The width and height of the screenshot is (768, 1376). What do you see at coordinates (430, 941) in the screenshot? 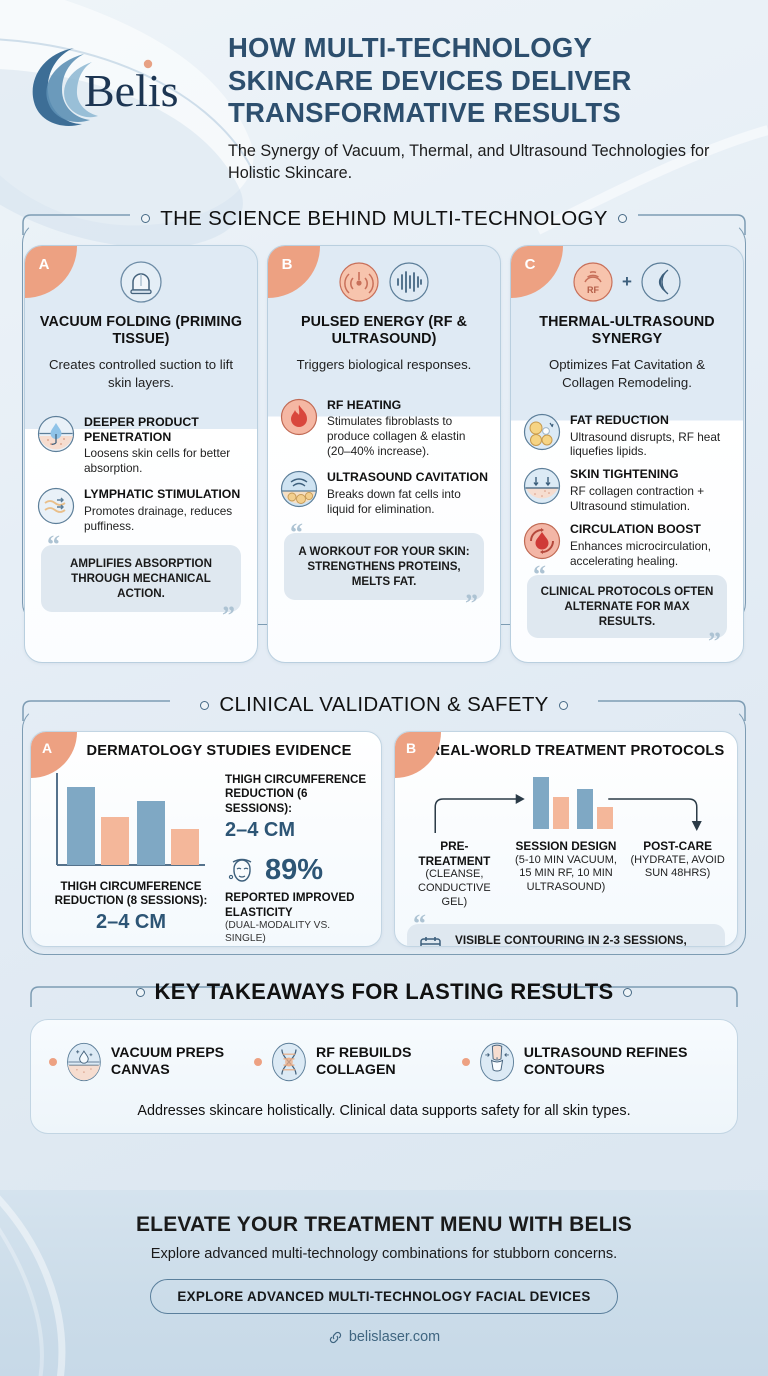
I see `calendar-clock-icon` at bounding box center [430, 941].